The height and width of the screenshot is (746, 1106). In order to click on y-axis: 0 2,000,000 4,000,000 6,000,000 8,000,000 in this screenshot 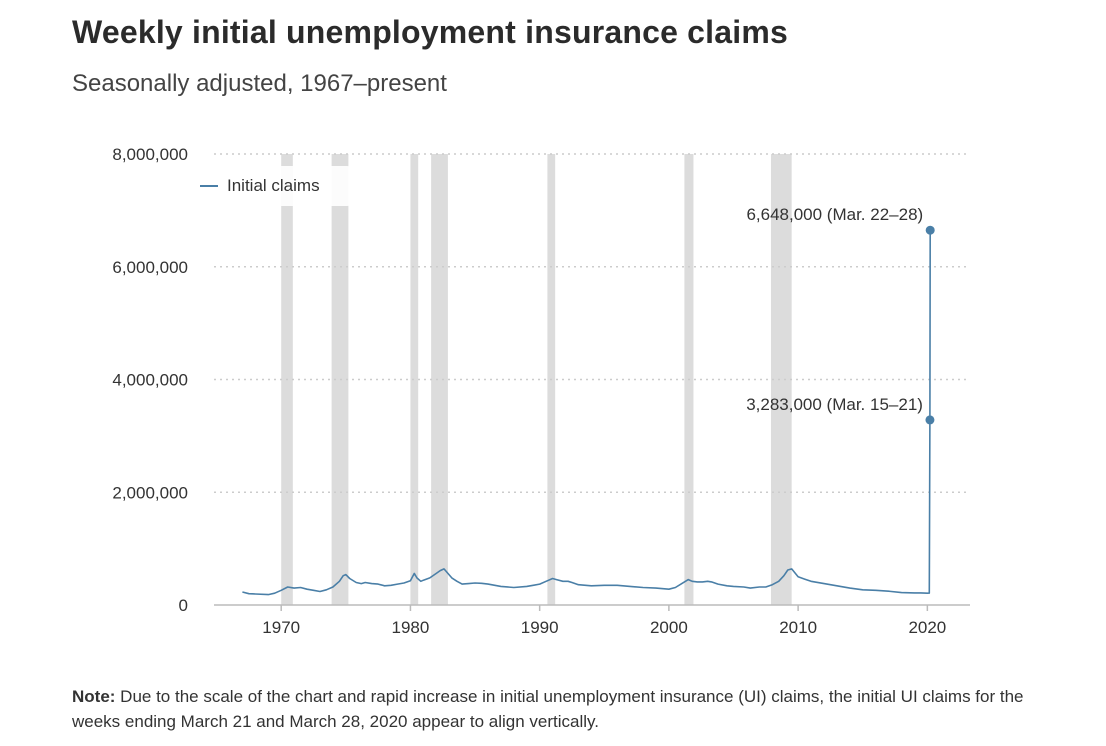, I will do `click(150, 380)`.